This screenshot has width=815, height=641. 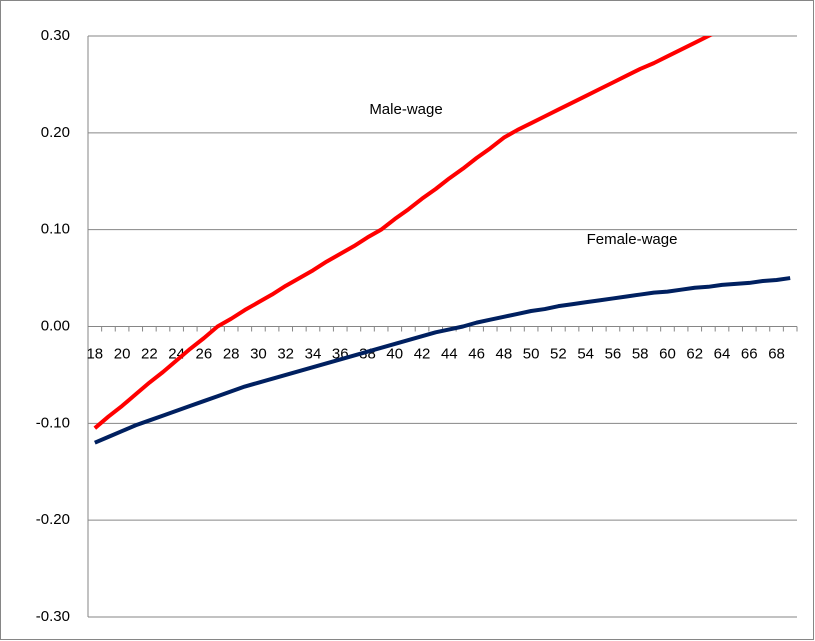 What do you see at coordinates (55, 35) in the screenshot?
I see `y-tick-label: 0.30` at bounding box center [55, 35].